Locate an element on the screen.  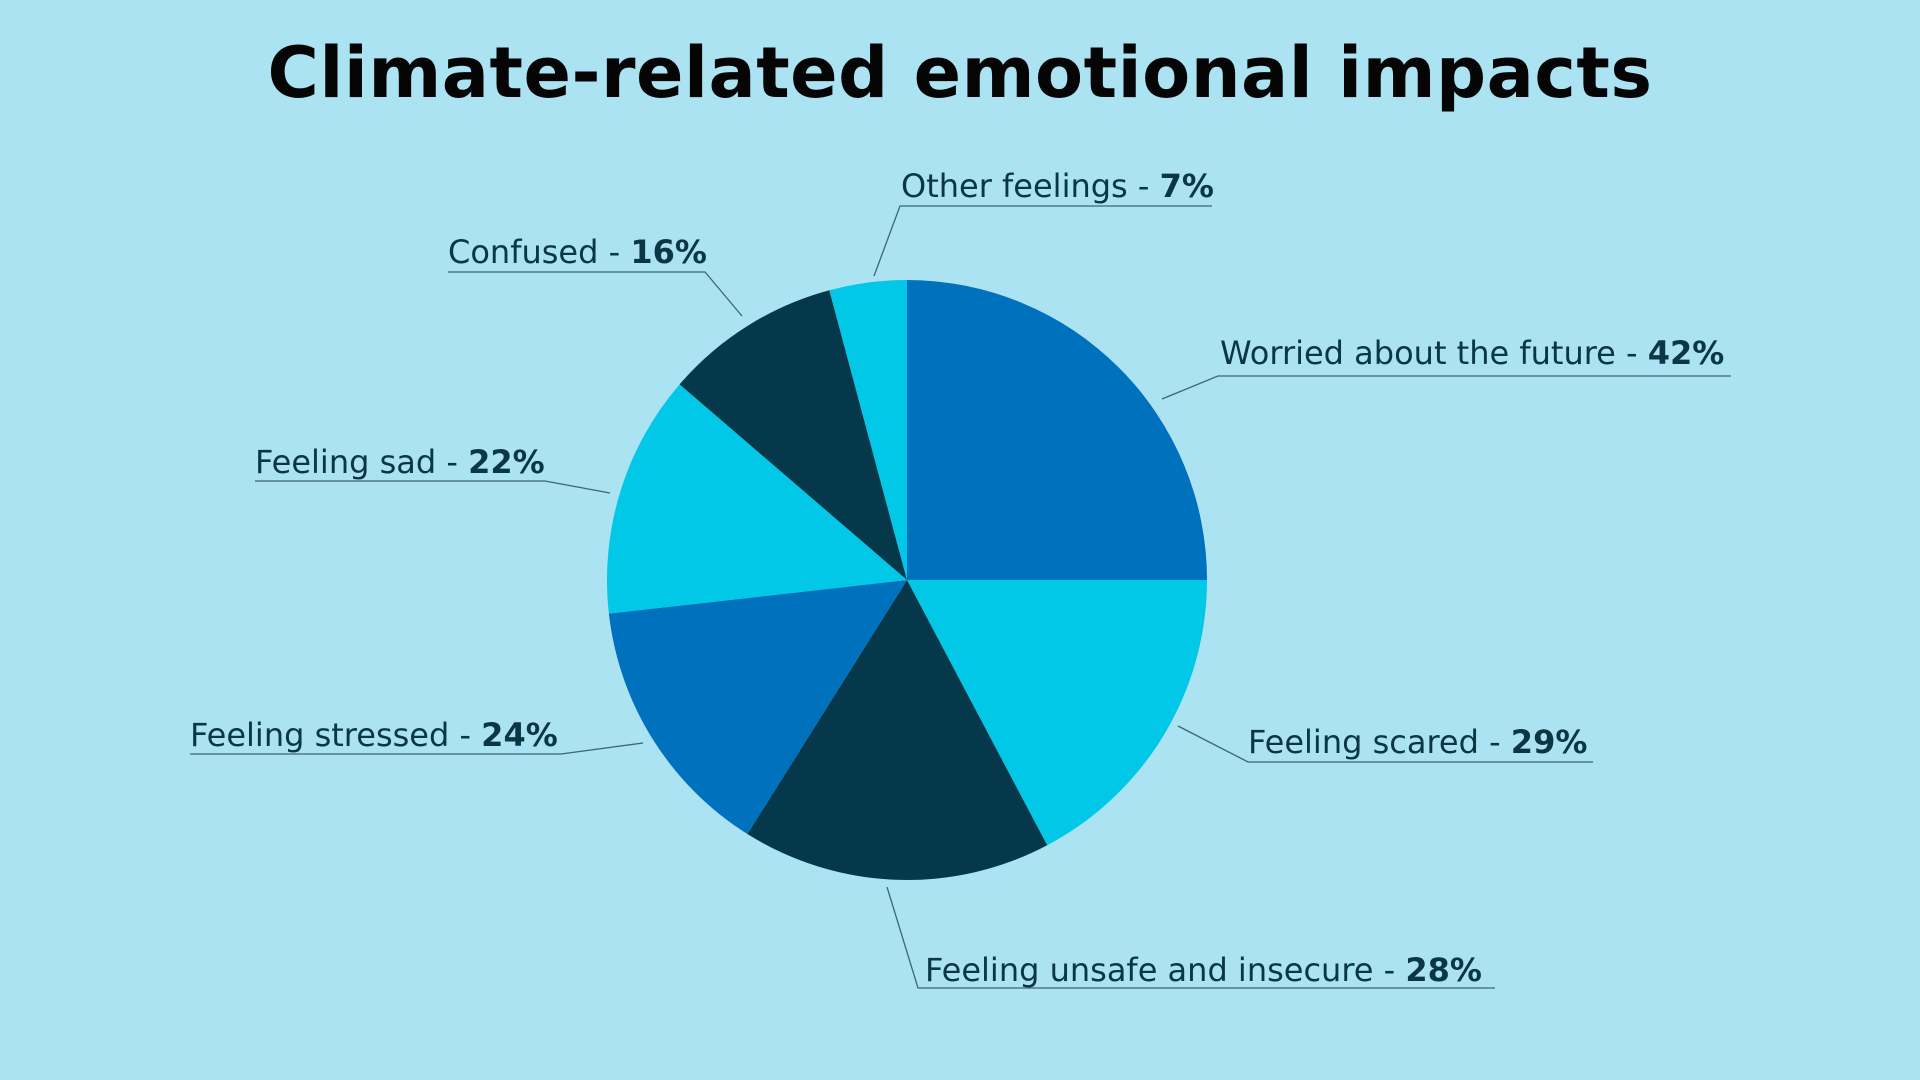
pie-slice-worried-about-the-future is located at coordinates (1057, 430).